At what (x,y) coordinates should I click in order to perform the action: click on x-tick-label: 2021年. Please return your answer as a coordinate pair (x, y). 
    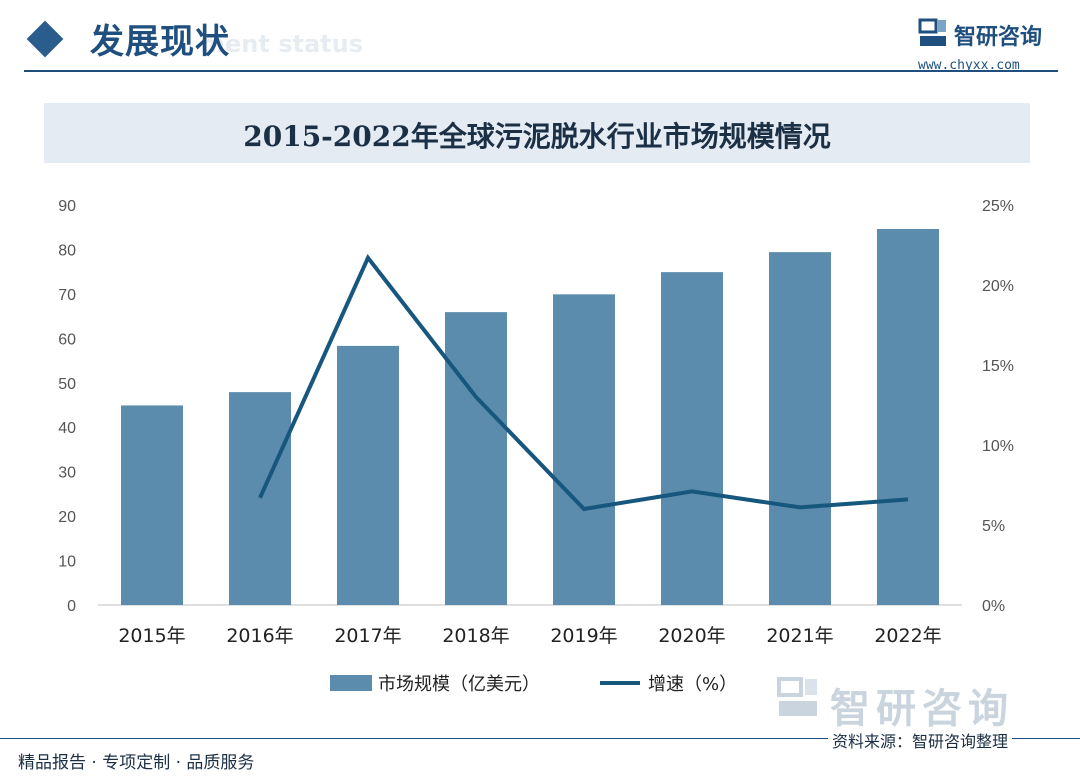
    Looking at the image, I should click on (799, 636).